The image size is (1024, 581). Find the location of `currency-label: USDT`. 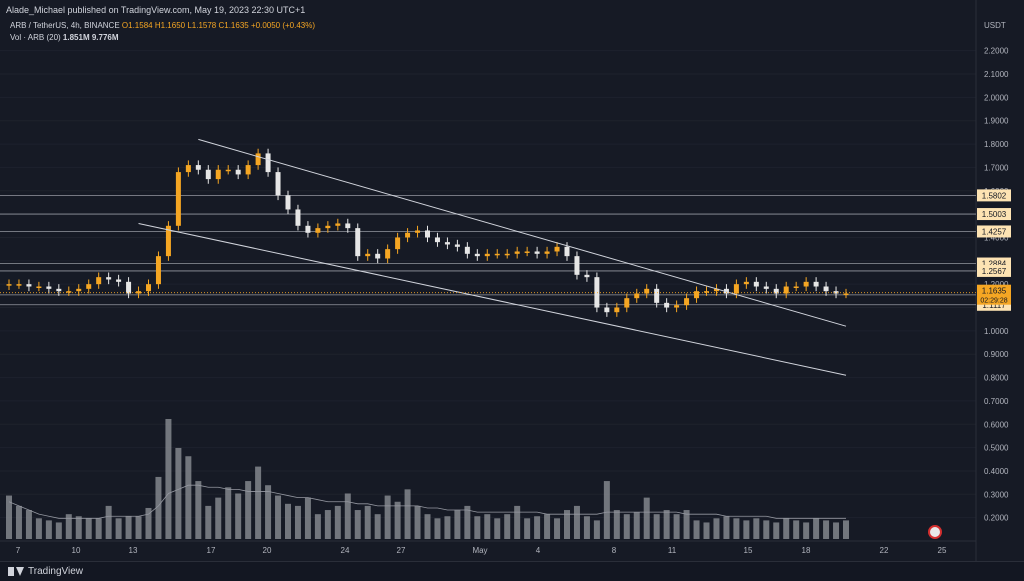

currency-label: USDT is located at coordinates (995, 25).